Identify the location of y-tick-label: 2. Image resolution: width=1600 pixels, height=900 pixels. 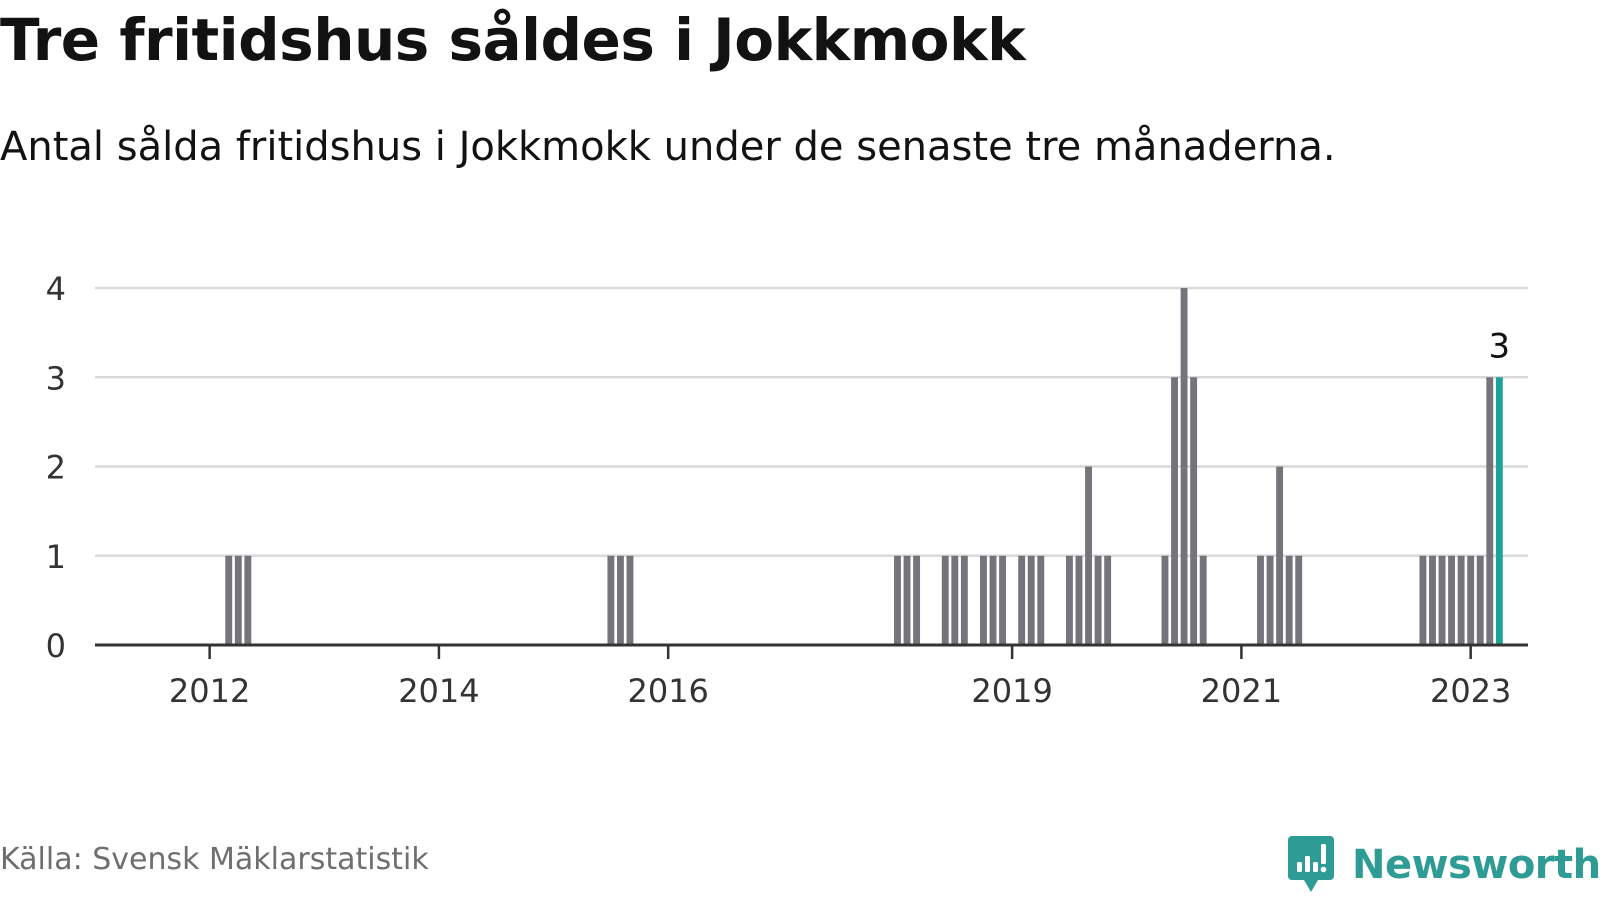
(56, 468).